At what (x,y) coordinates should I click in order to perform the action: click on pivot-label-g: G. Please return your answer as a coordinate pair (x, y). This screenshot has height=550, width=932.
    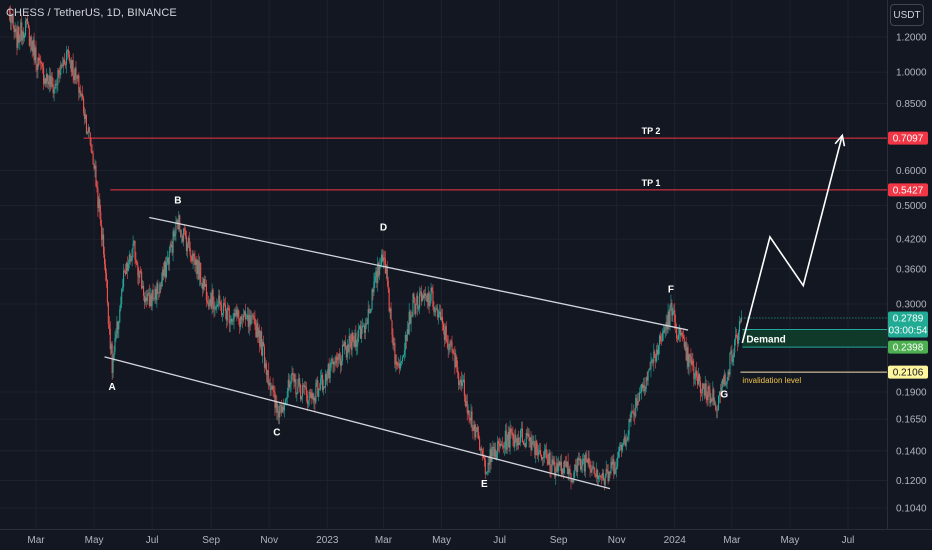
    Looking at the image, I should click on (724, 394).